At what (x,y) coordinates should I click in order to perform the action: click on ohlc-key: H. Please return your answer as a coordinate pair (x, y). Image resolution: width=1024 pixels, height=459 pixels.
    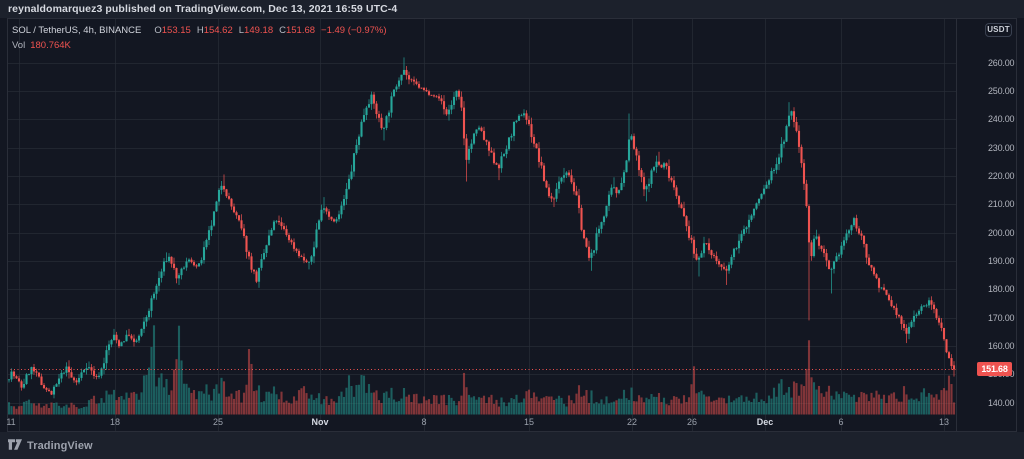
    Looking at the image, I should click on (200, 30).